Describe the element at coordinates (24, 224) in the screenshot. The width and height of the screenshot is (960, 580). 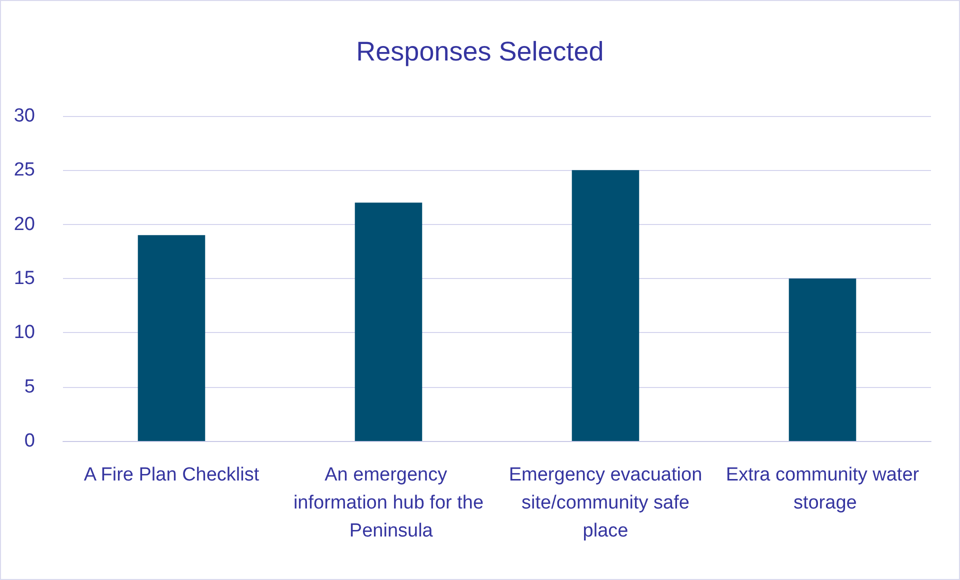
I see `y-tick-label: 20` at that location.